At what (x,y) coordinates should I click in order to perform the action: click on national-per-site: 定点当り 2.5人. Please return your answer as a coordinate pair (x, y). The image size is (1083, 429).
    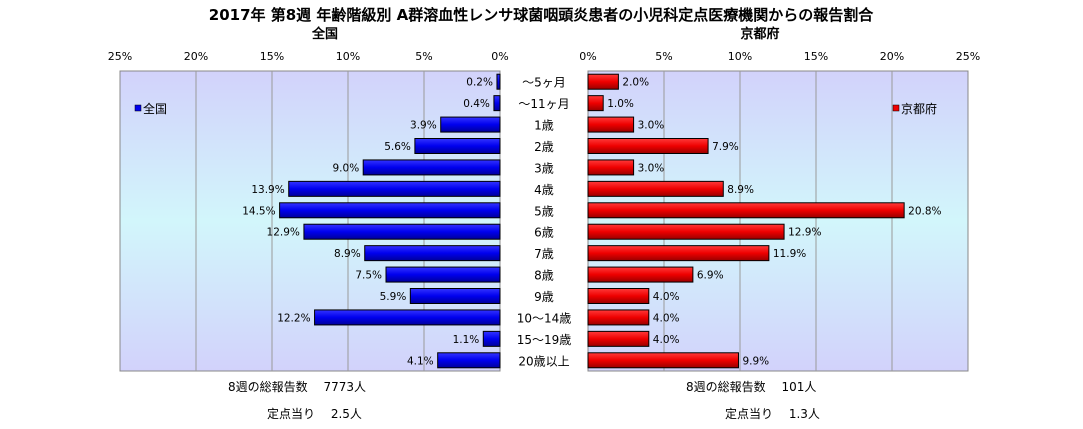
    Looking at the image, I should click on (314, 413).